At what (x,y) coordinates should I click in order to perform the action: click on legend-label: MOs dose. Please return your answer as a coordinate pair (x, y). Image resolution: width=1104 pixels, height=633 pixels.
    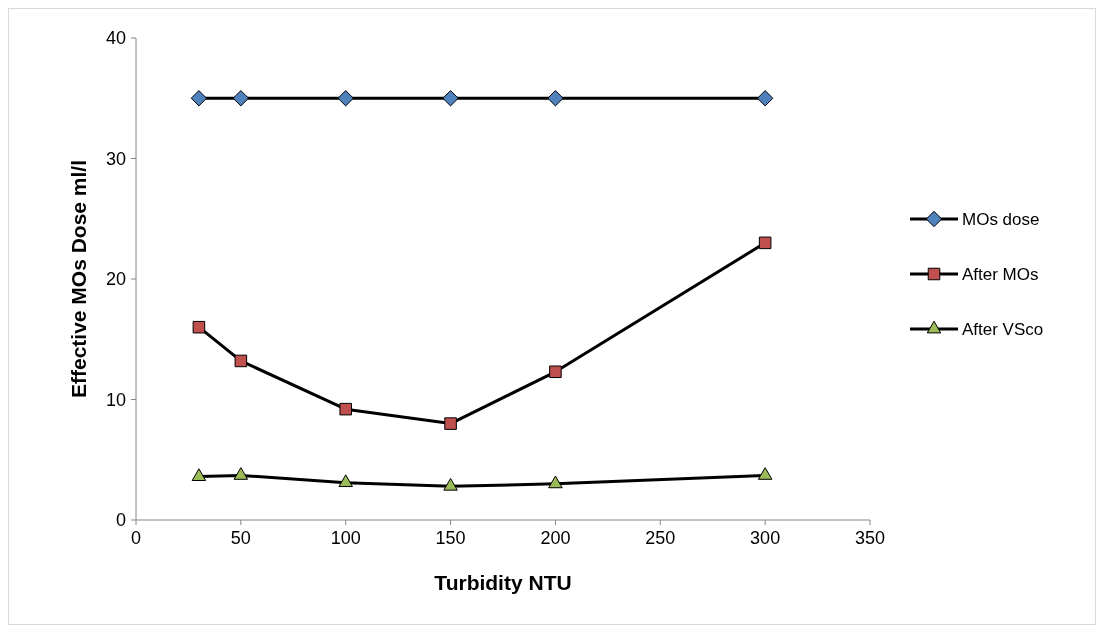
    Looking at the image, I should click on (1001, 219).